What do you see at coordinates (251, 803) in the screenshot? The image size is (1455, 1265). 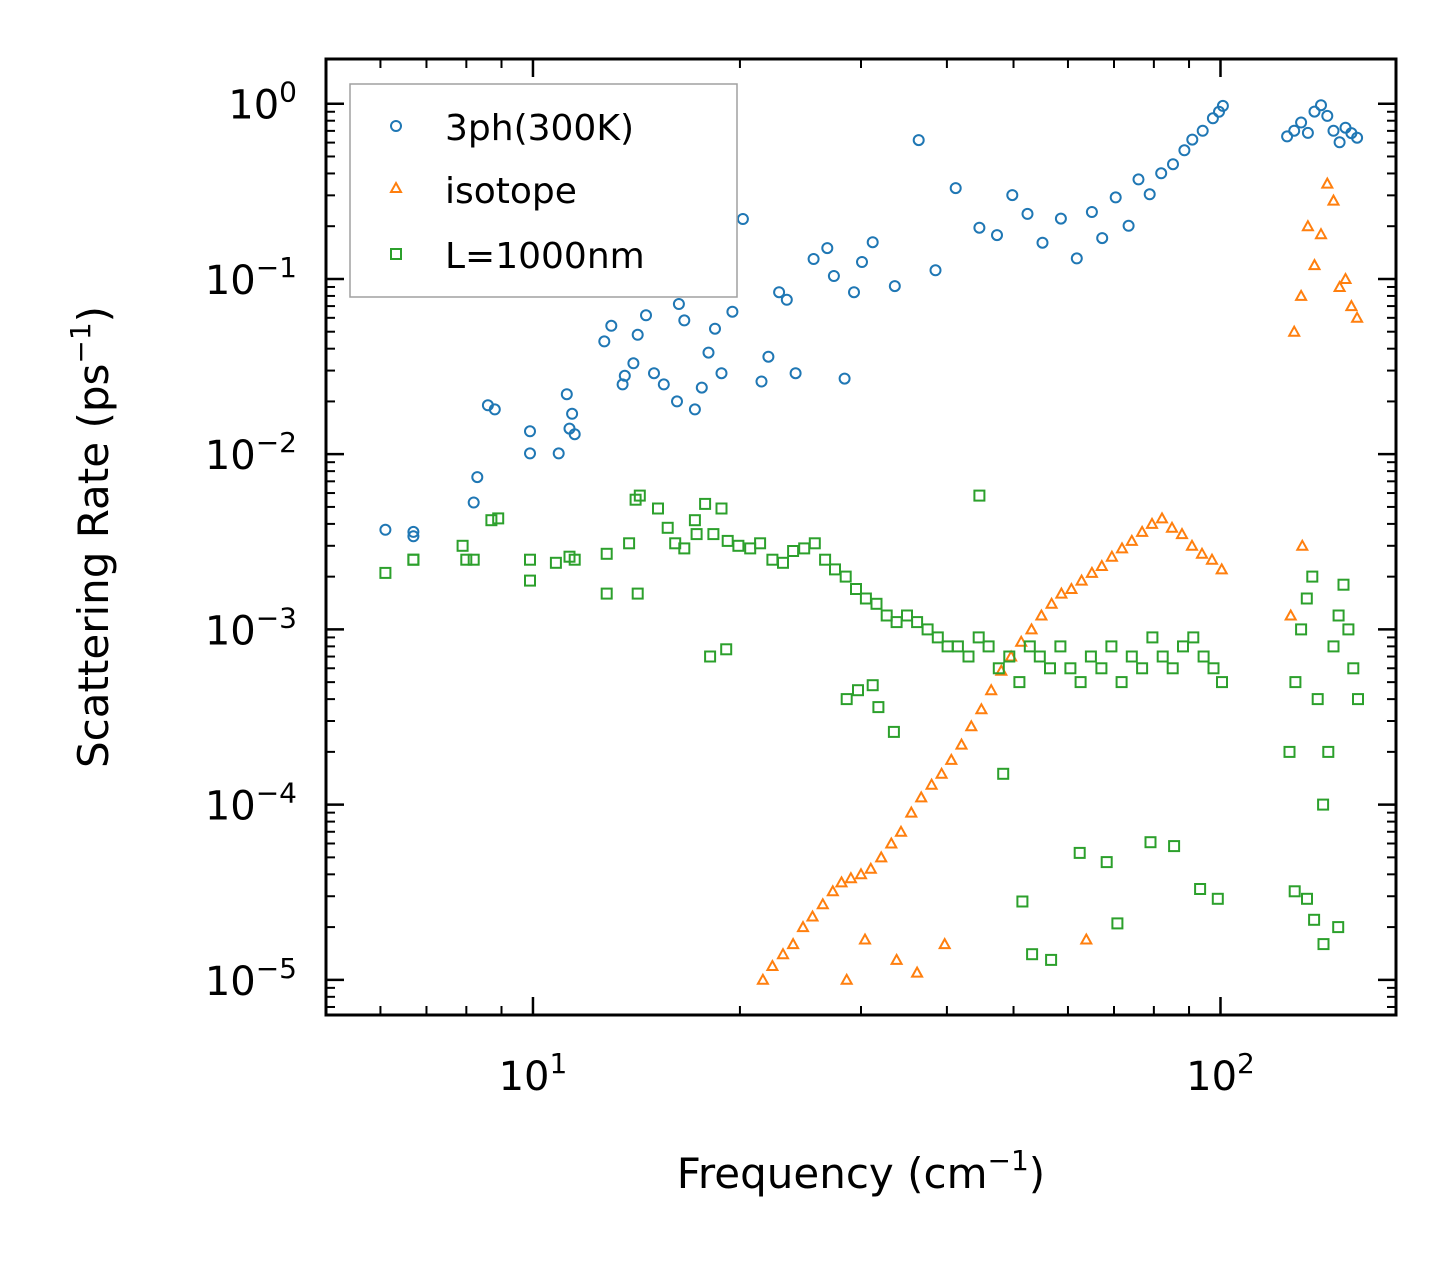 I see `y-tick-label: 10−4` at bounding box center [251, 803].